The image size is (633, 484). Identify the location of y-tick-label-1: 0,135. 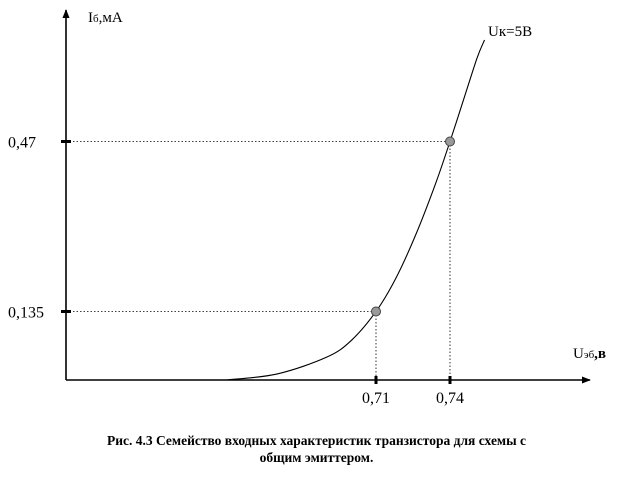
(26, 312).